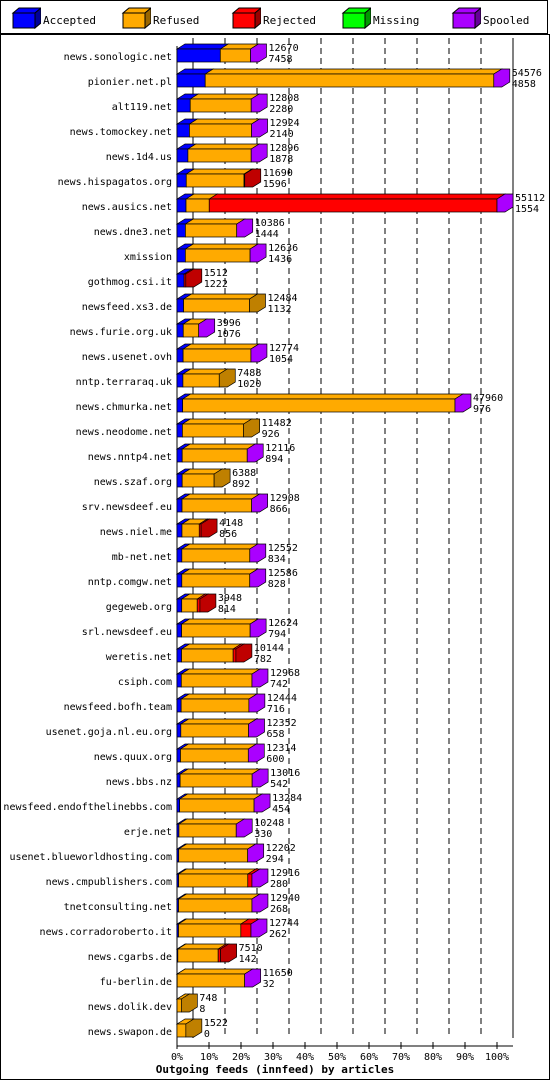 This screenshot has width=550, height=1080. What do you see at coordinates (127, 207) in the screenshot?
I see `category-label: news.ausics.net` at bounding box center [127, 207].